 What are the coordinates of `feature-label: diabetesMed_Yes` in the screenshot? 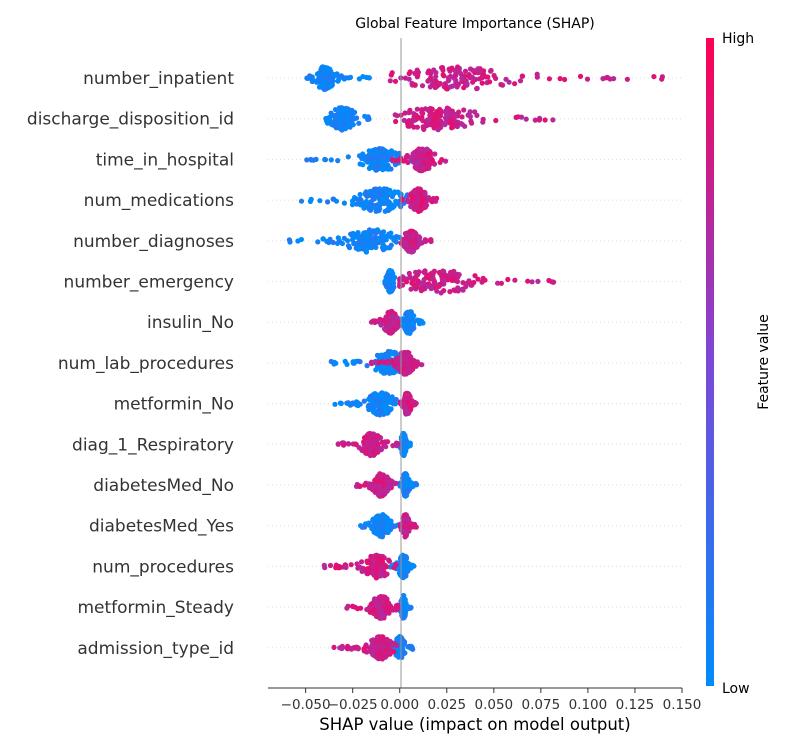 It's located at (161, 527).